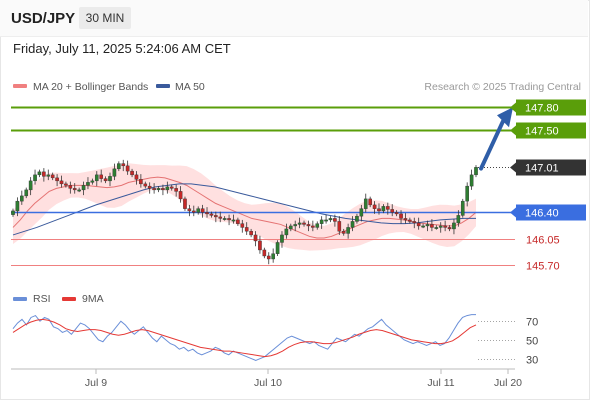 This screenshot has width=590, height=400. Describe the element at coordinates (122, 48) in the screenshot. I see `chart-datetime: Friday, July 11, 2025 5:24:06 AM CET` at that location.